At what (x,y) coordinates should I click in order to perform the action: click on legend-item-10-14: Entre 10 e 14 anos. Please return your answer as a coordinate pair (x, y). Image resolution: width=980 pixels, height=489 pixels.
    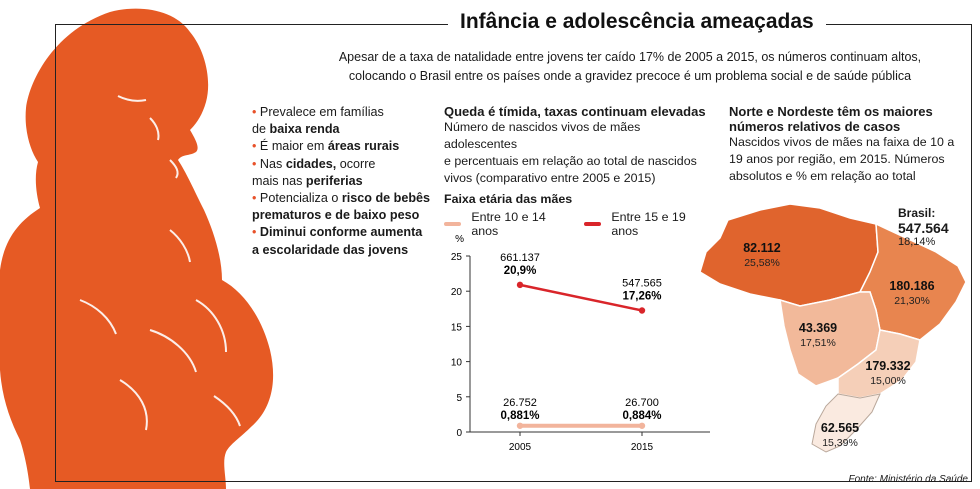
    Looking at the image, I should click on (503, 224).